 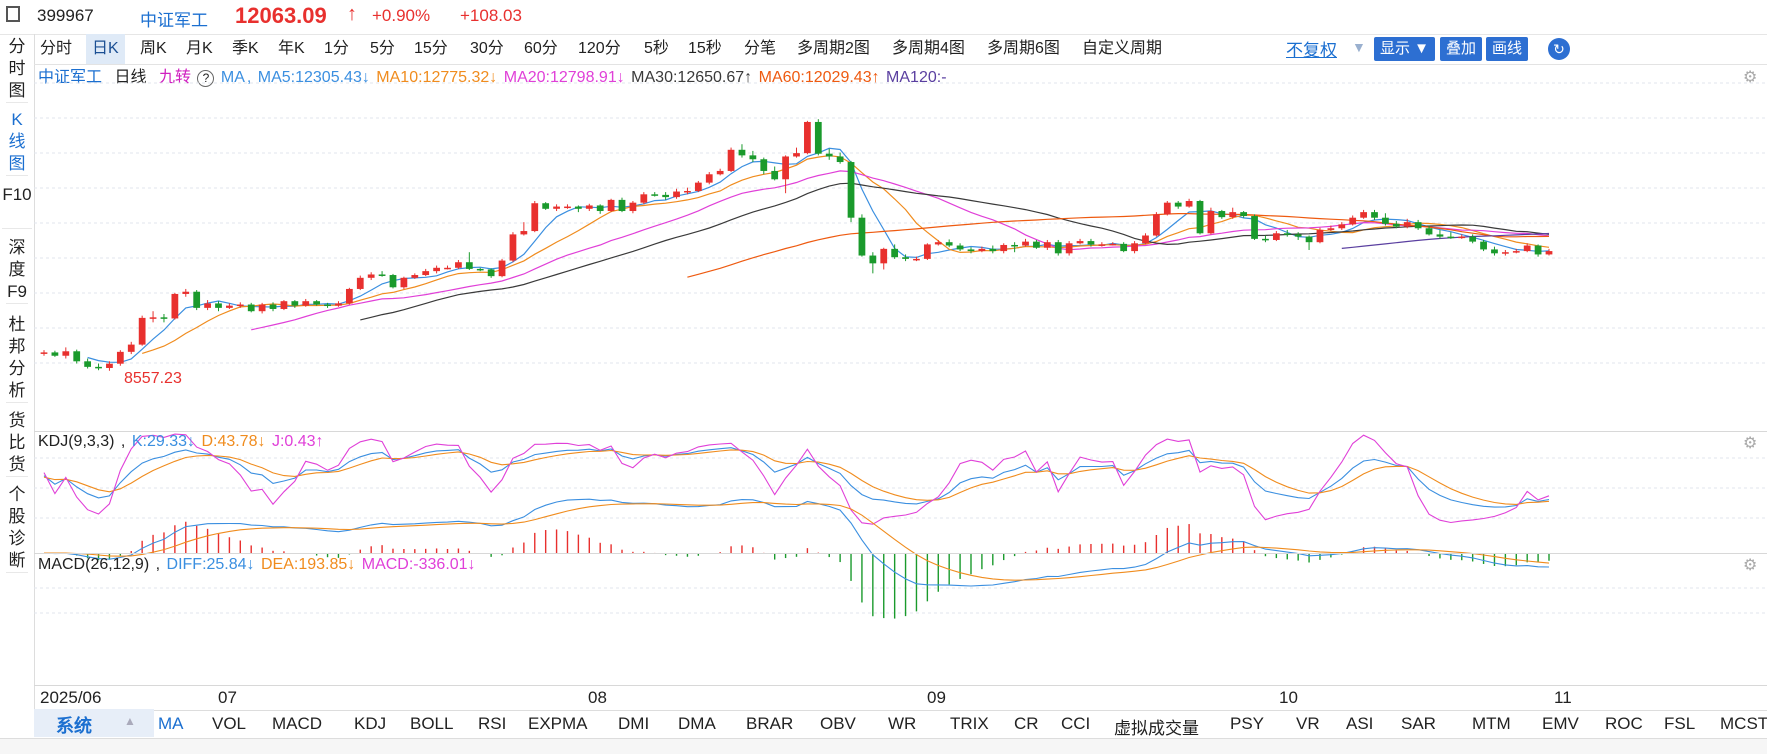 I want to click on index-name: 中证军工, so click(x=174, y=20).